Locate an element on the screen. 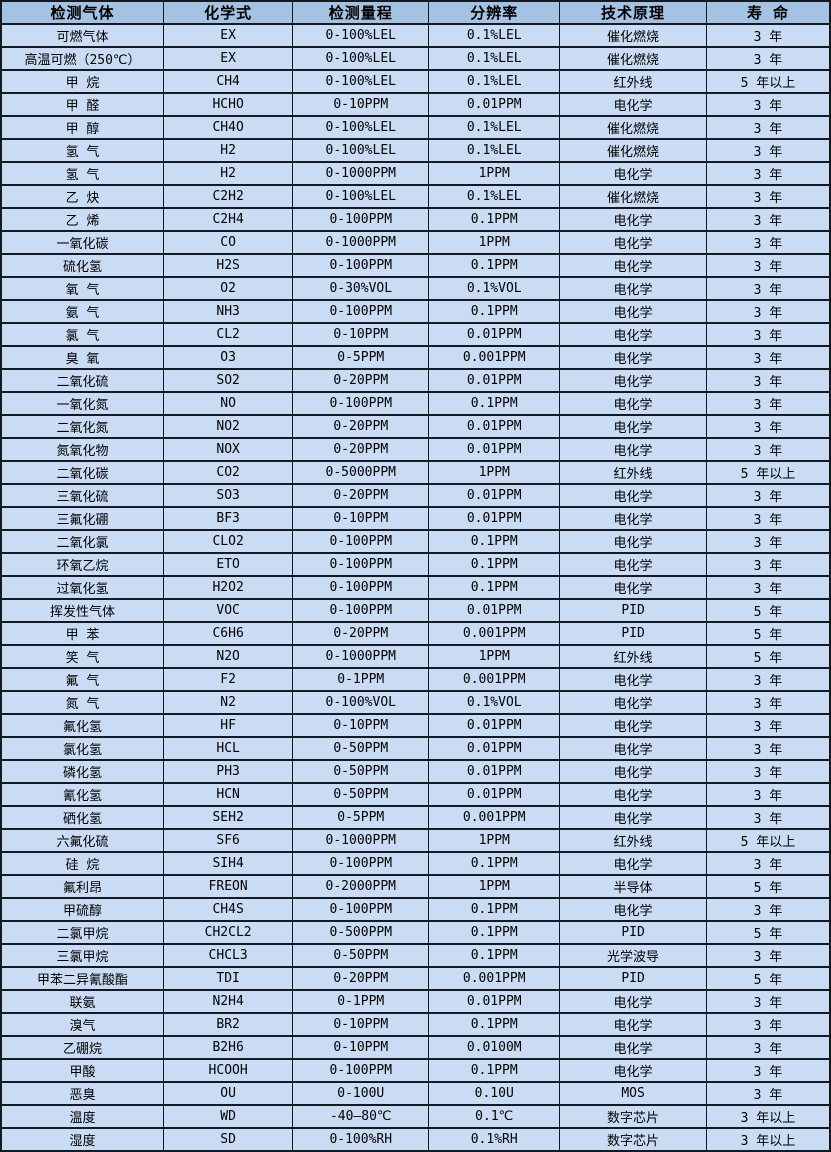  cell-resolution: 0.001PPM is located at coordinates (494, 679).